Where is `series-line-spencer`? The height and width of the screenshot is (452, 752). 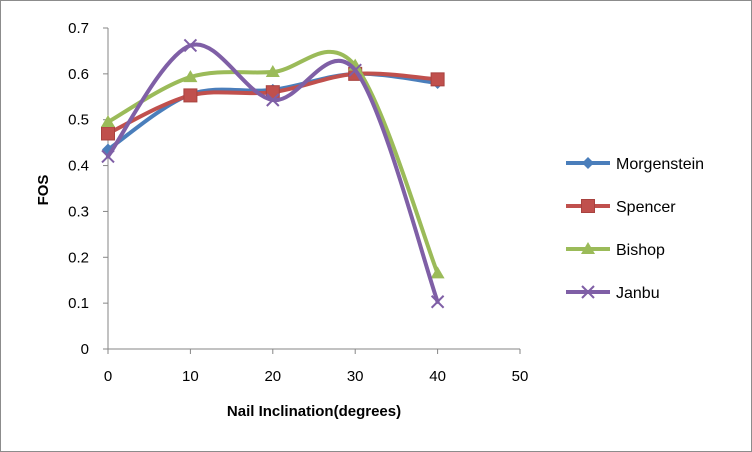
series-line-spencer is located at coordinates (273, 103).